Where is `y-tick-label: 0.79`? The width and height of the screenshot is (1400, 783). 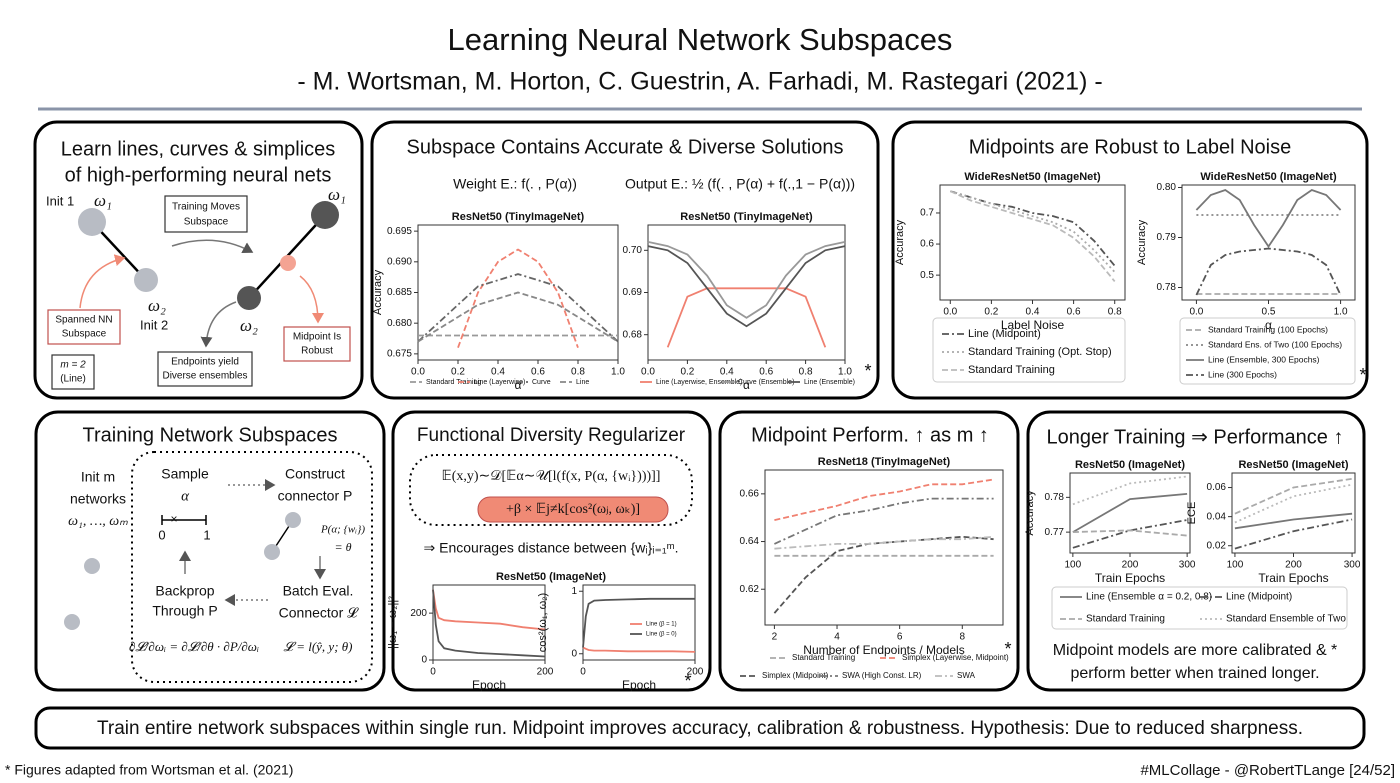 y-tick-label: 0.79 is located at coordinates (1167, 237).